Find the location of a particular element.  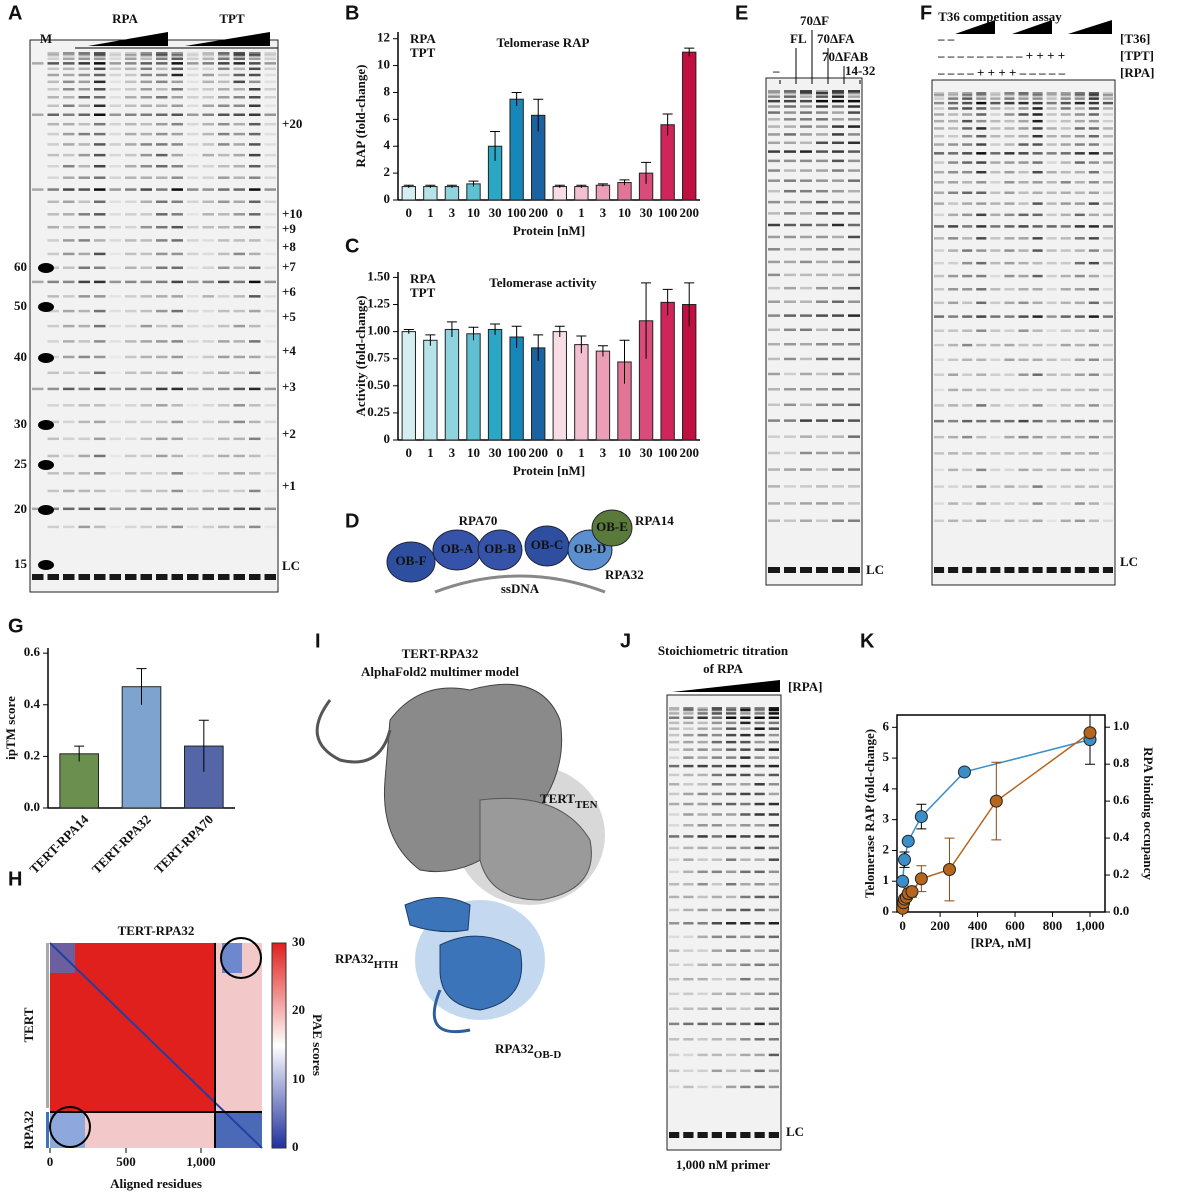

y-tick-label: 0.4 is located at coordinates (32, 703).